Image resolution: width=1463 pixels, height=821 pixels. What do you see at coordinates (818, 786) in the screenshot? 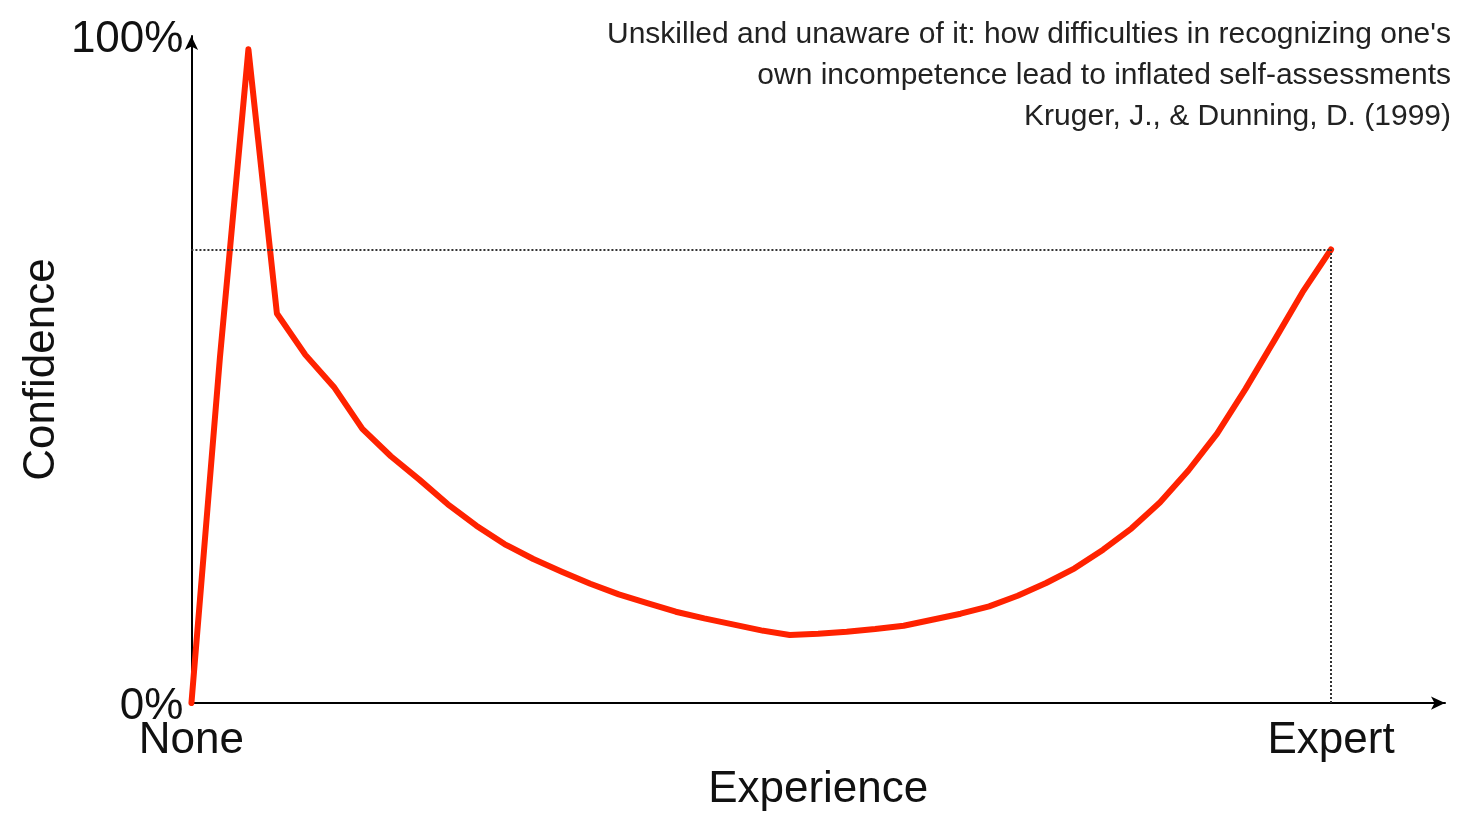
I see `x-axis-title: Experience` at bounding box center [818, 786].